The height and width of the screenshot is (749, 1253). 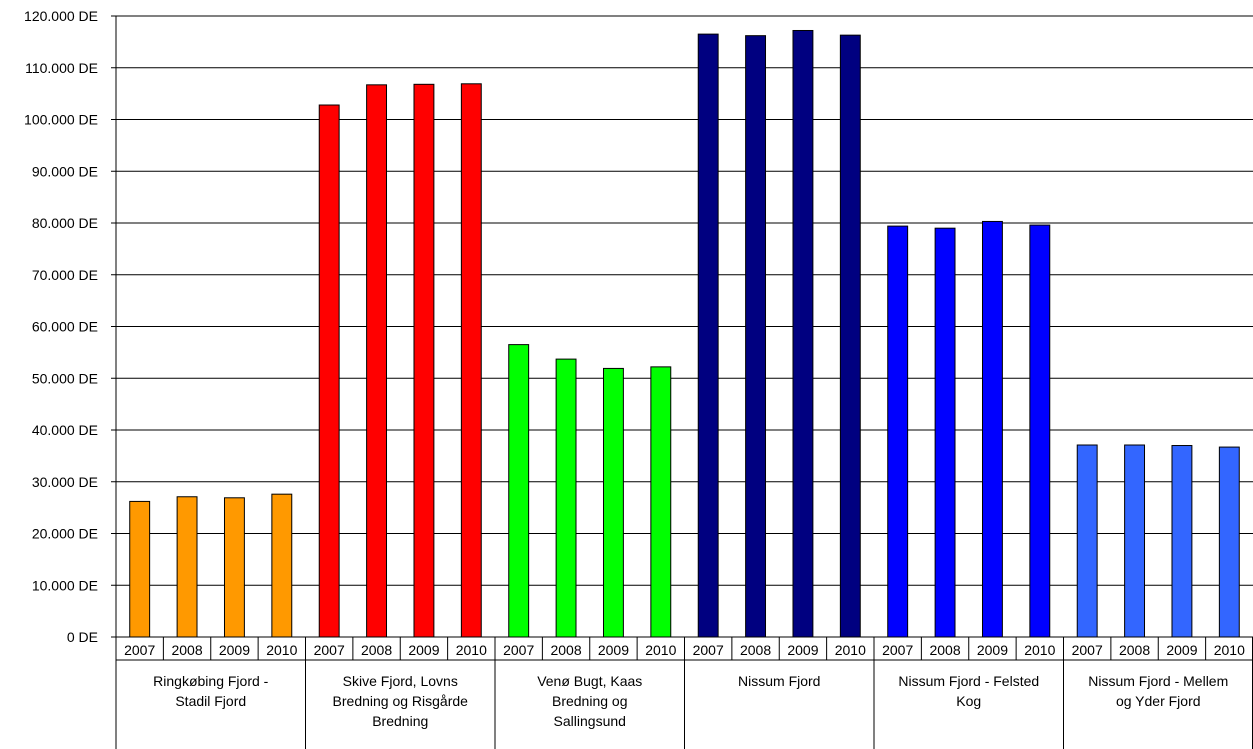 What do you see at coordinates (82, 637) in the screenshot?
I see `y-tick-label: 0 DE` at bounding box center [82, 637].